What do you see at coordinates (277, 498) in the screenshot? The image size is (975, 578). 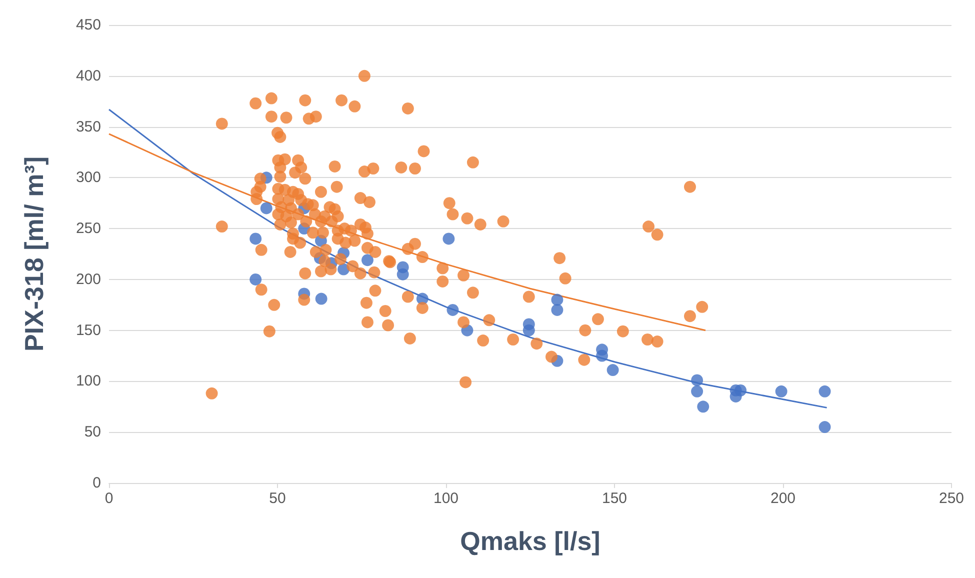 I see `x-tick-label: 50` at bounding box center [277, 498].